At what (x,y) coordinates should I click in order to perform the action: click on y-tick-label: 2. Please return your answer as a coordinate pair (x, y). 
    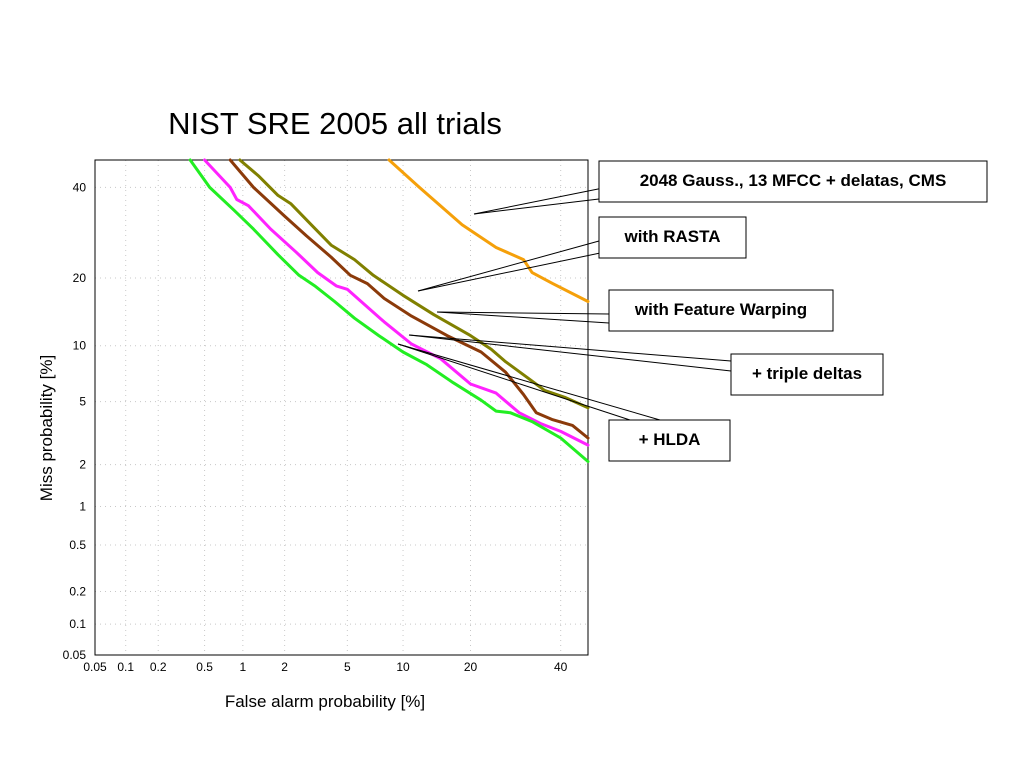
    Looking at the image, I should click on (82, 465).